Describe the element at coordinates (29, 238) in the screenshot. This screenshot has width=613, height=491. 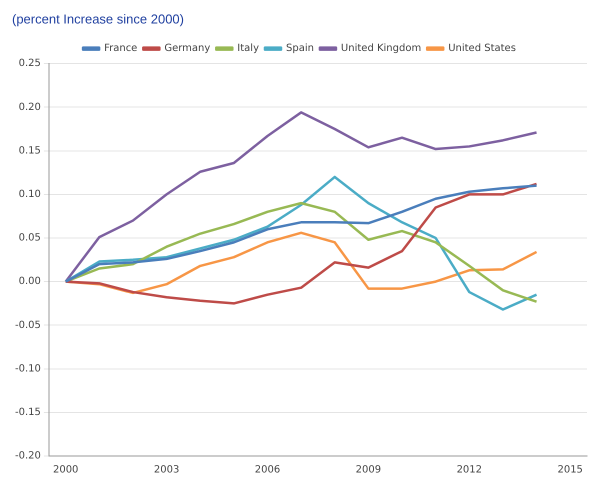
I see `y-tick-label: 0.05` at that location.